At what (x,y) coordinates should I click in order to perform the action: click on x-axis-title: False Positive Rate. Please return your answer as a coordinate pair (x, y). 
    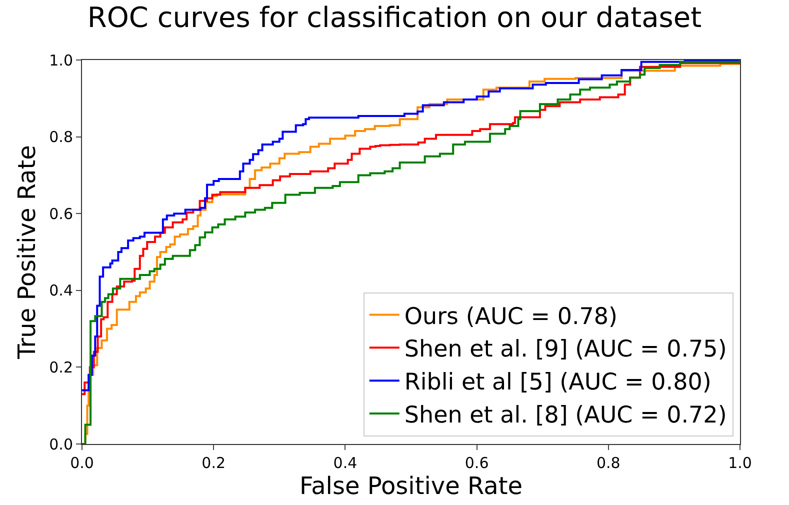
    Looking at the image, I should click on (411, 486).